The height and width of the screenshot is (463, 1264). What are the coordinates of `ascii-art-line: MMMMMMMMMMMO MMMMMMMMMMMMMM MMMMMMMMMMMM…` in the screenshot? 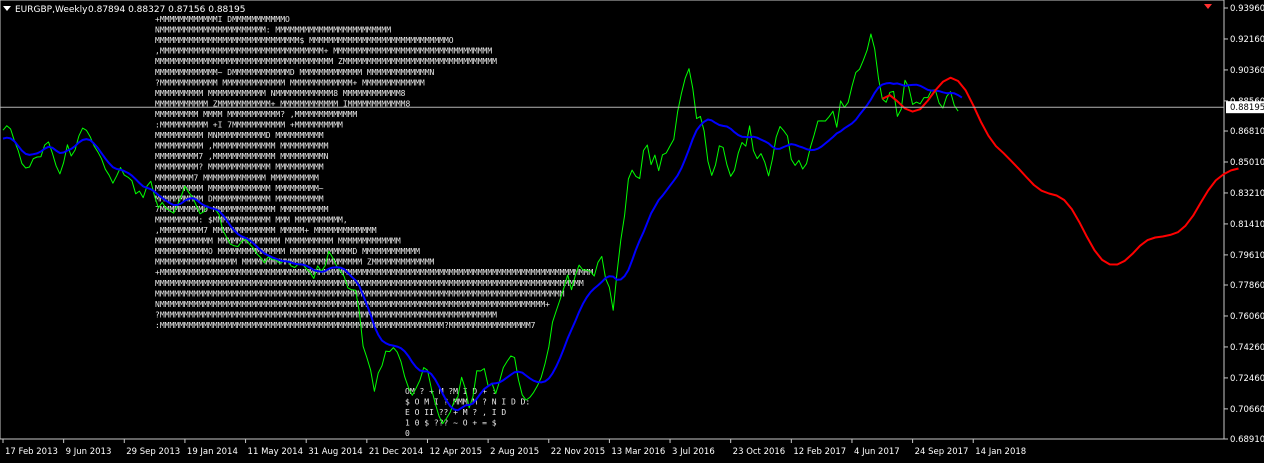 It's located at (287, 251).